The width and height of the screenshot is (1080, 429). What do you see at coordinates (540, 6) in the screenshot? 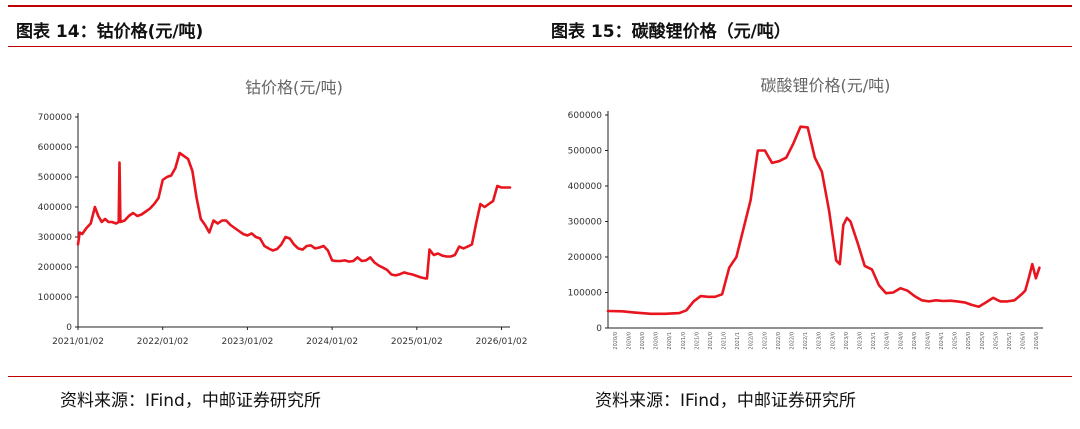
I see `top-rule` at bounding box center [540, 6].